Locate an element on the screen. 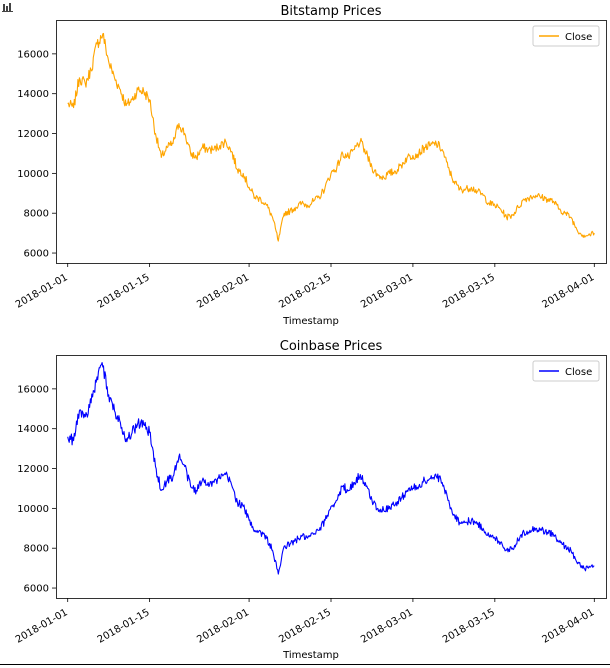 The height and width of the screenshot is (668, 610). chart-title: Coinbase Prices is located at coordinates (331, 346).